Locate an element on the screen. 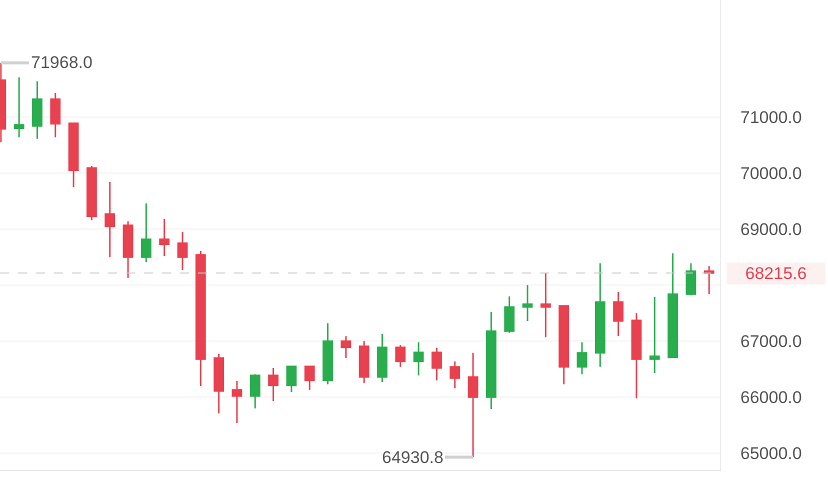  y-tick-label: 71000.0 is located at coordinates (771, 118).